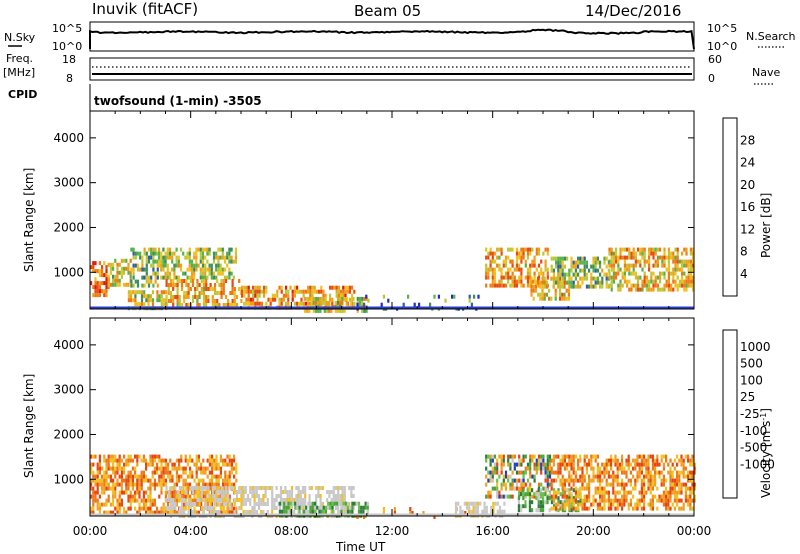 Image resolution: width=800 pixels, height=554 pixels. Describe the element at coordinates (766, 72) in the screenshot. I see `nave-label: Nave` at that location.